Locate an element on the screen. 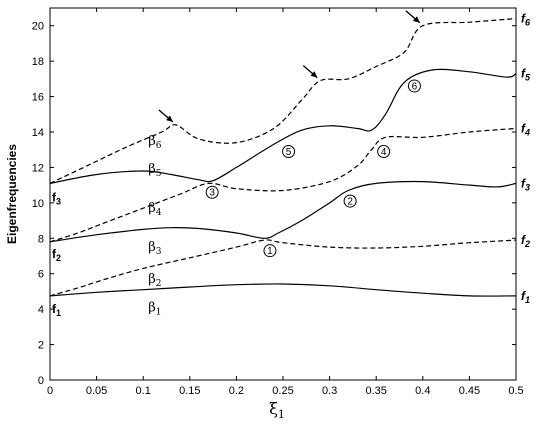 This screenshot has height=425, width=550. x-axis-label-sub: 1 is located at coordinates (281, 414).